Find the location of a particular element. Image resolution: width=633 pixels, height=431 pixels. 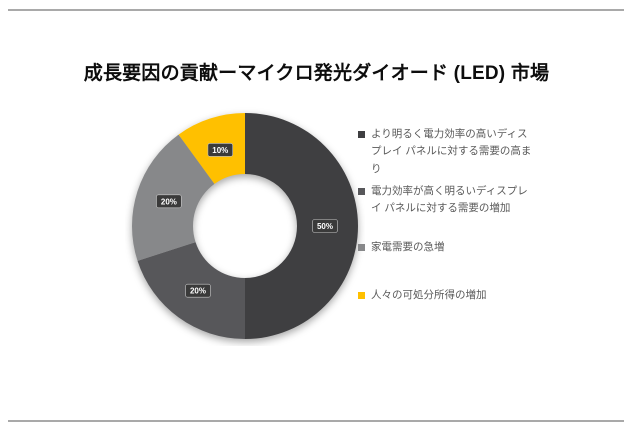

legend-item-1: より明るく電力効率の高いディスプレイ パネルに対する需要の高まり is located at coordinates (445, 152).